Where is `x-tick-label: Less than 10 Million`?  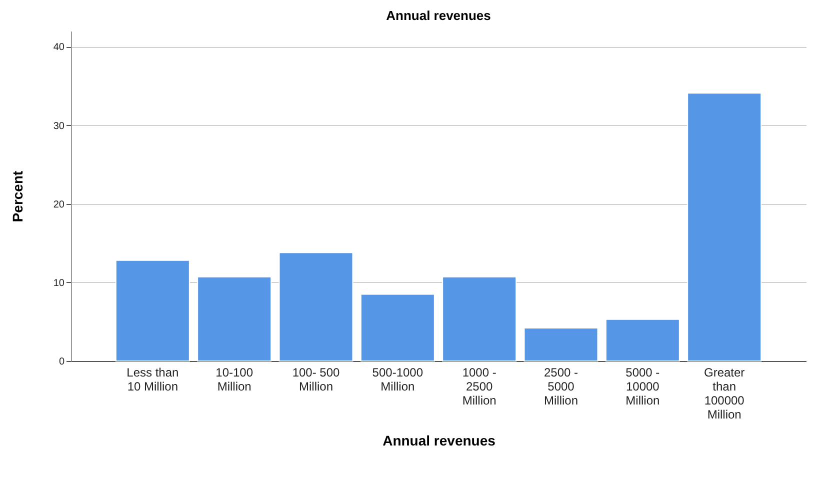
x-tick-label: Less than 10 Million is located at coordinates (152, 380).